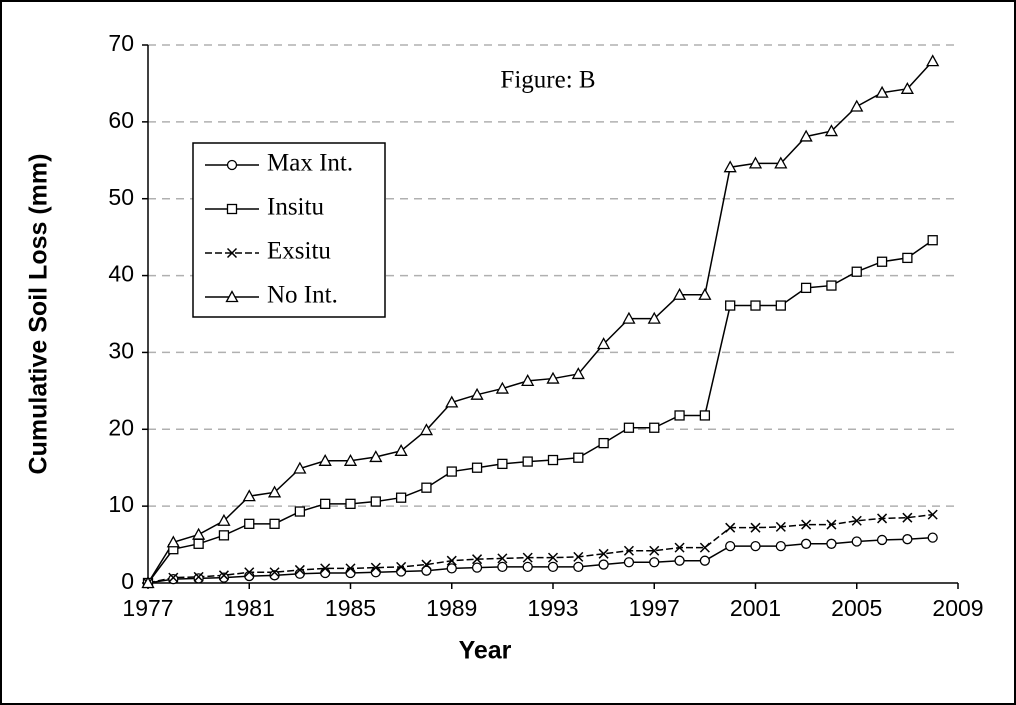 The image size is (1016, 705). I want to click on x-tick-label: 1997, so click(654, 608).